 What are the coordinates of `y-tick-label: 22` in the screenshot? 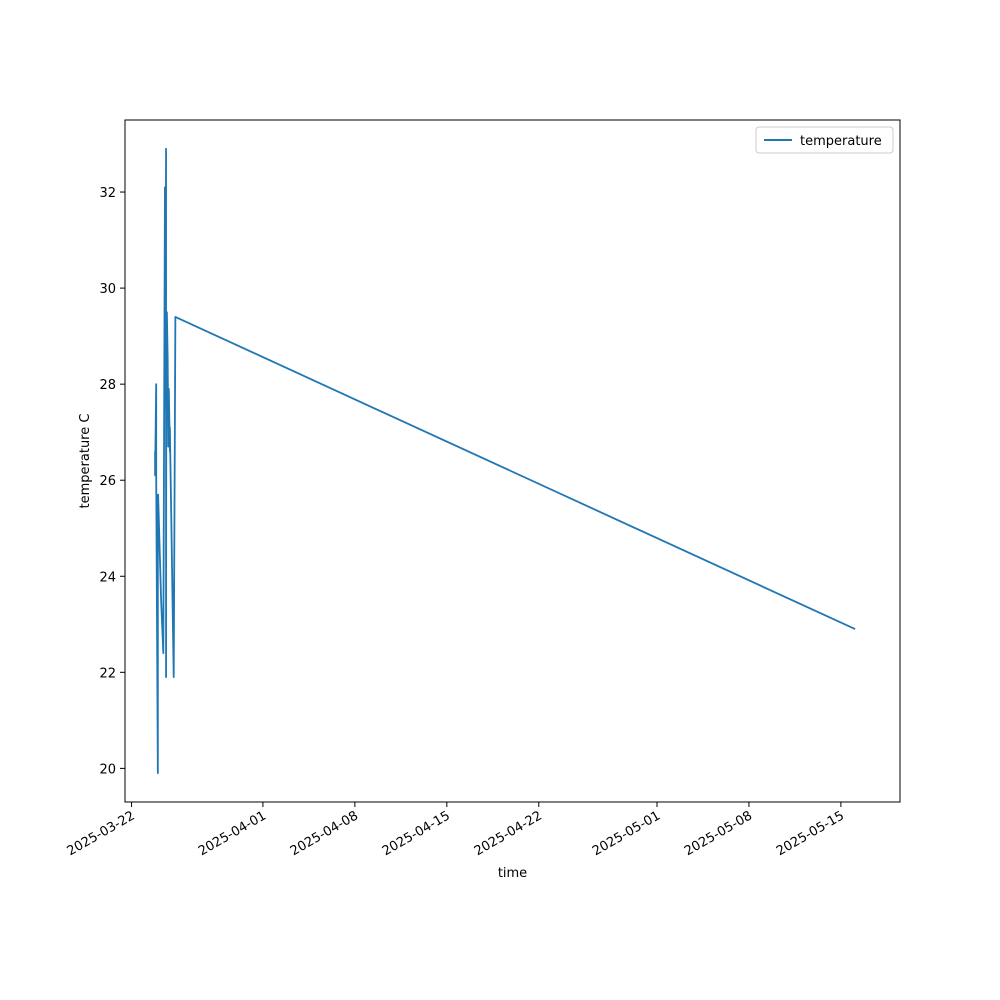 It's located at (107, 673).